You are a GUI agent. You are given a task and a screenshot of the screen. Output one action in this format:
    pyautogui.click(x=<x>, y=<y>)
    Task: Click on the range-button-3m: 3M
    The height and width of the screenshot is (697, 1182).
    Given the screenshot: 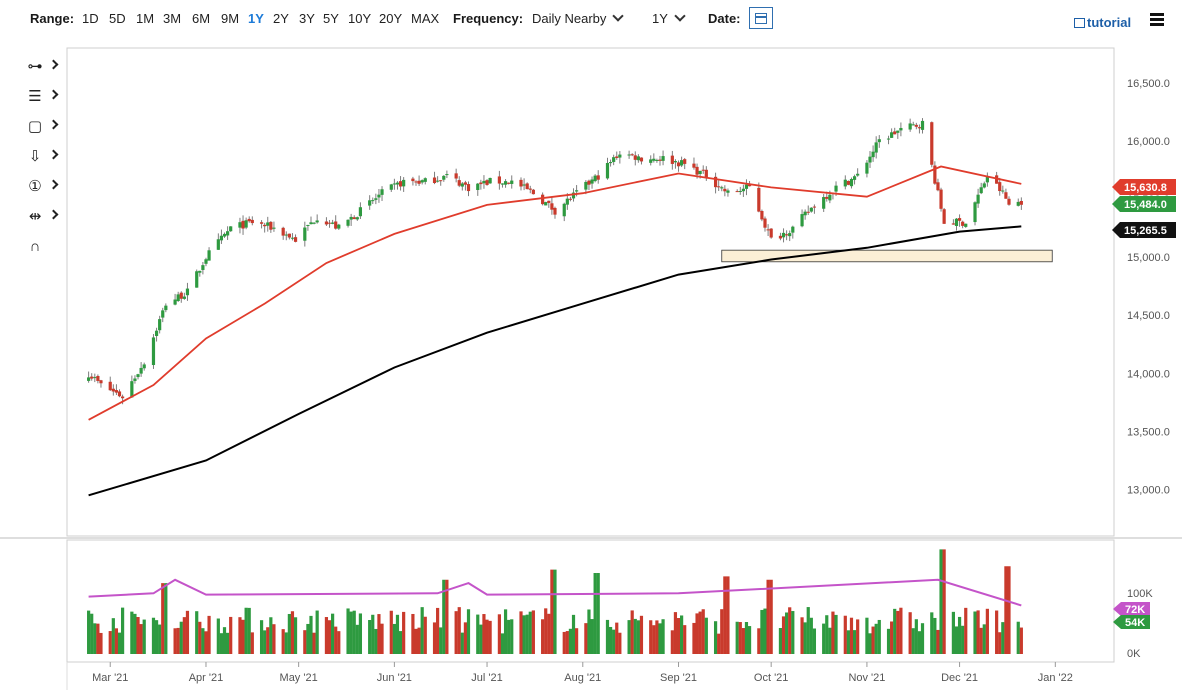 What is the action you would take?
    pyautogui.click(x=172, y=18)
    